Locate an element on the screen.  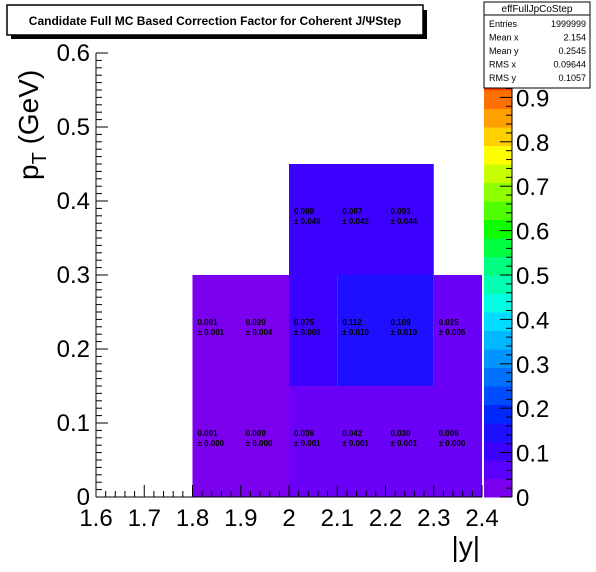
stats-row-value: 2.154 is located at coordinates (574, 38).